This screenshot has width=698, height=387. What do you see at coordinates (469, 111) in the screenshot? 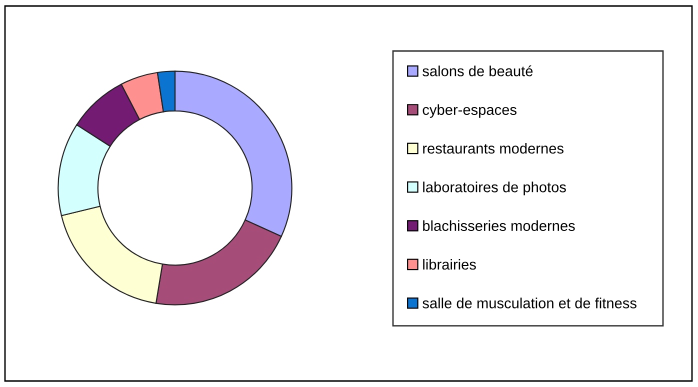
I see `legend-label: cyber-espaces` at bounding box center [469, 111].